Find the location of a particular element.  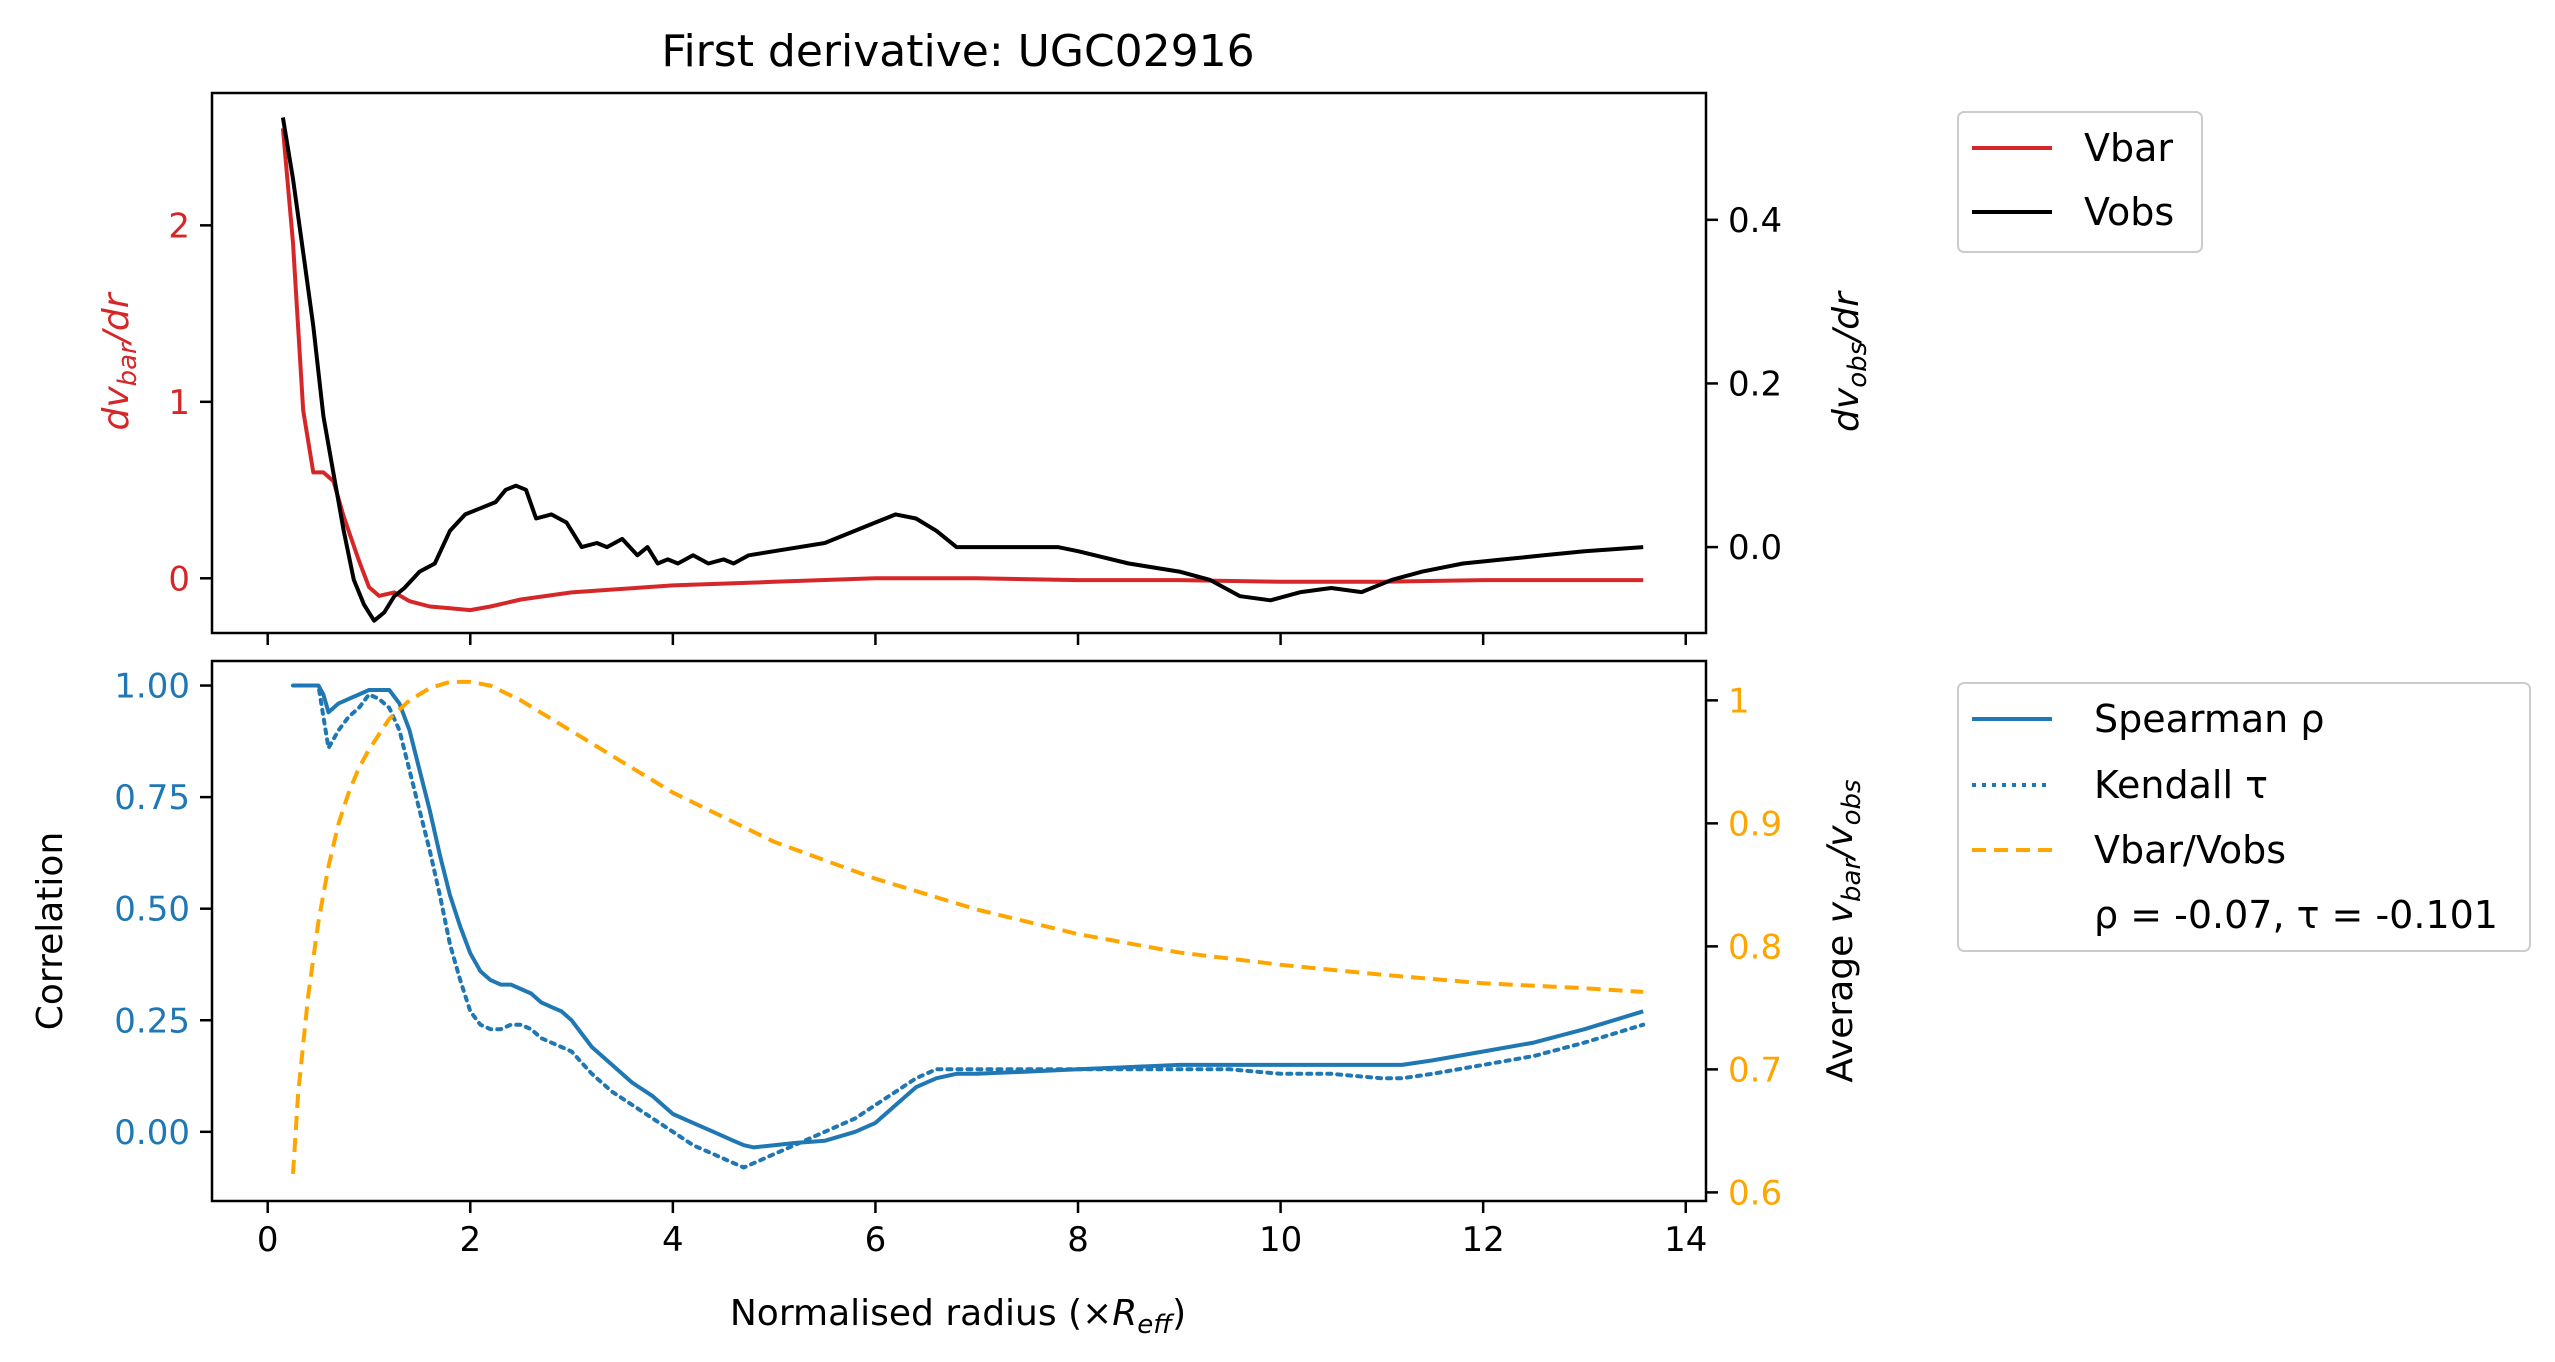

top-right-axis-label: dvobs/dr is located at coordinates (1849, 361).